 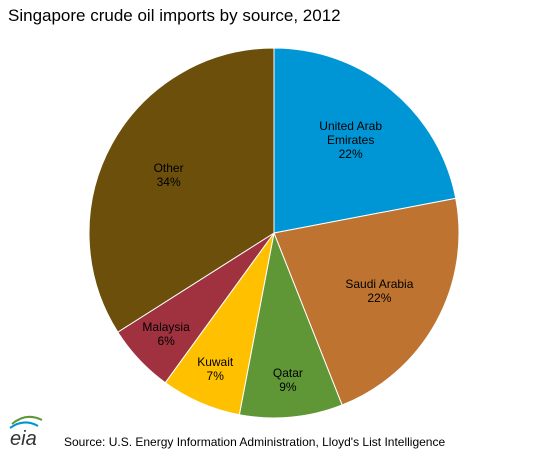 I want to click on slice-label: Kuwait 7%, so click(x=215, y=369).